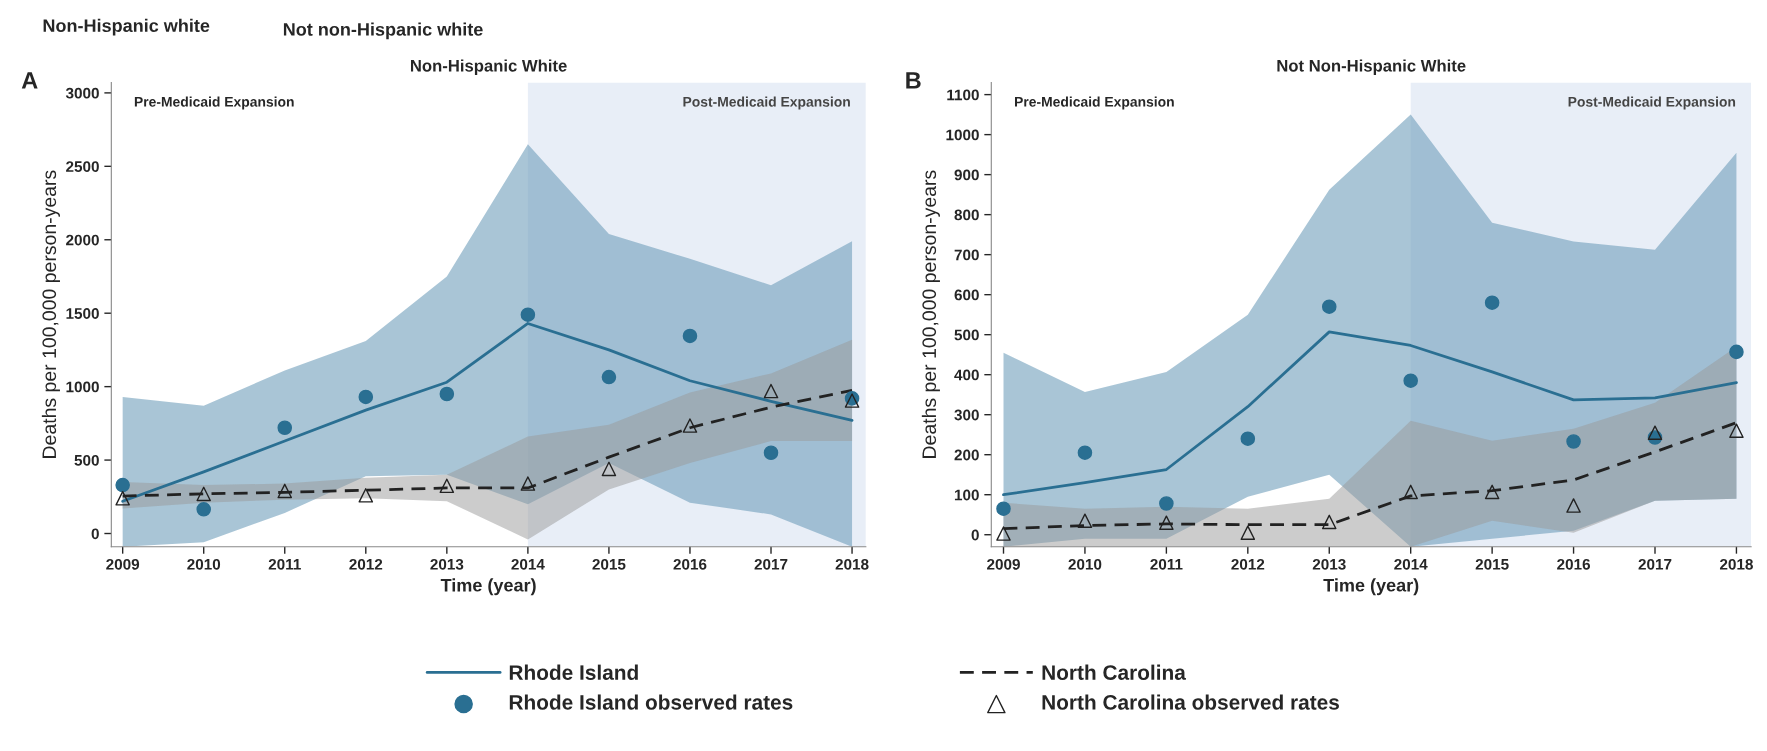 Image resolution: width=1767 pixels, height=751 pixels. What do you see at coordinates (82, 93) in the screenshot?
I see `y-tick-label: 3000` at bounding box center [82, 93].